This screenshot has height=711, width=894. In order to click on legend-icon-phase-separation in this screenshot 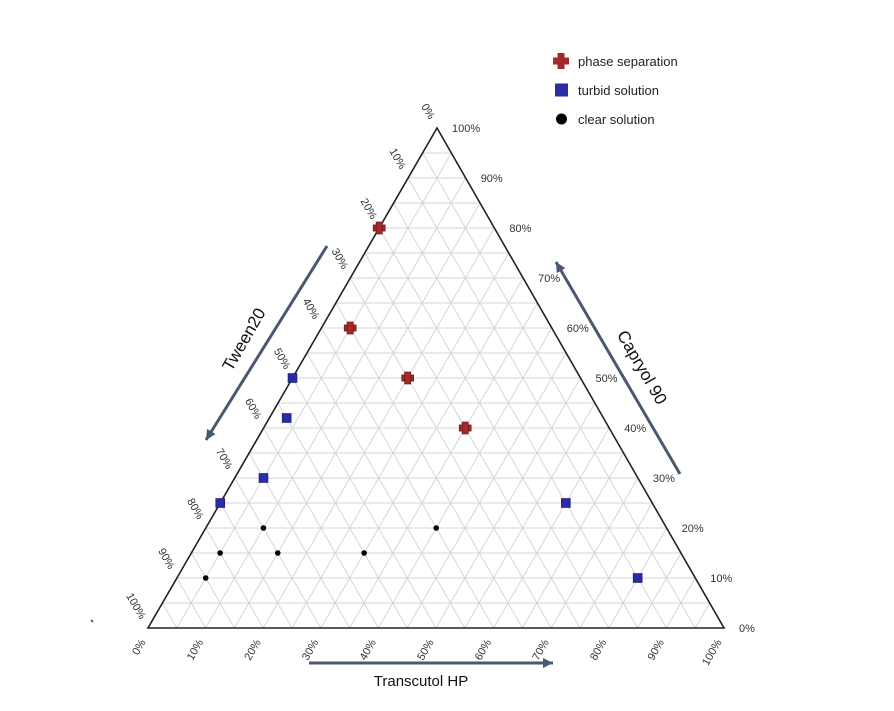, I will do `click(561, 61)`.